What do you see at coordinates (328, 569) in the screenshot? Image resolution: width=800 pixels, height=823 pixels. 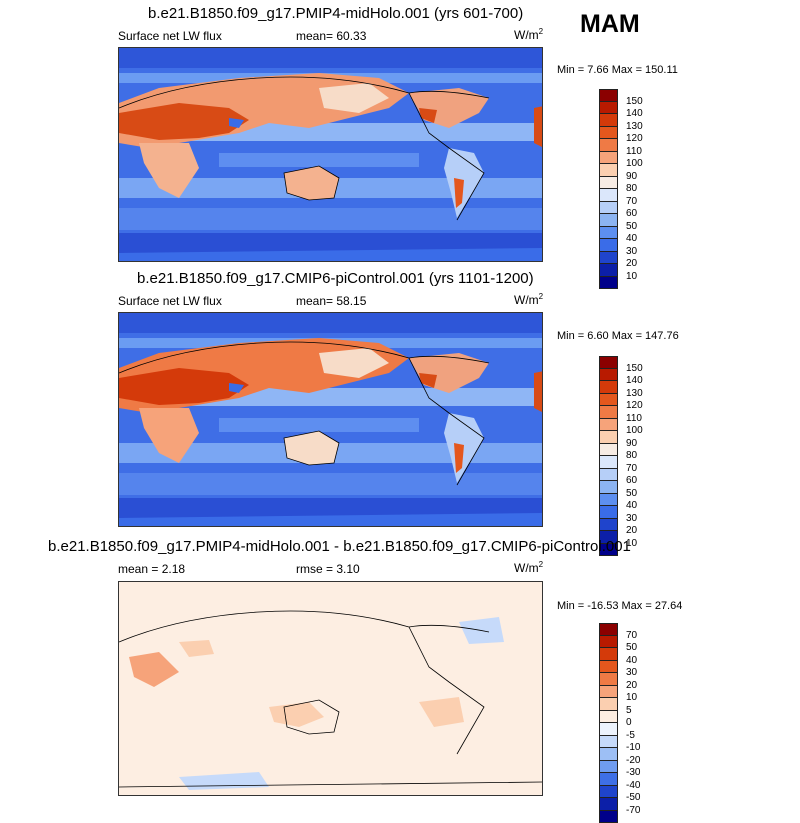 I see `panel3-rmse-label: rmse = 3.10` at bounding box center [328, 569].